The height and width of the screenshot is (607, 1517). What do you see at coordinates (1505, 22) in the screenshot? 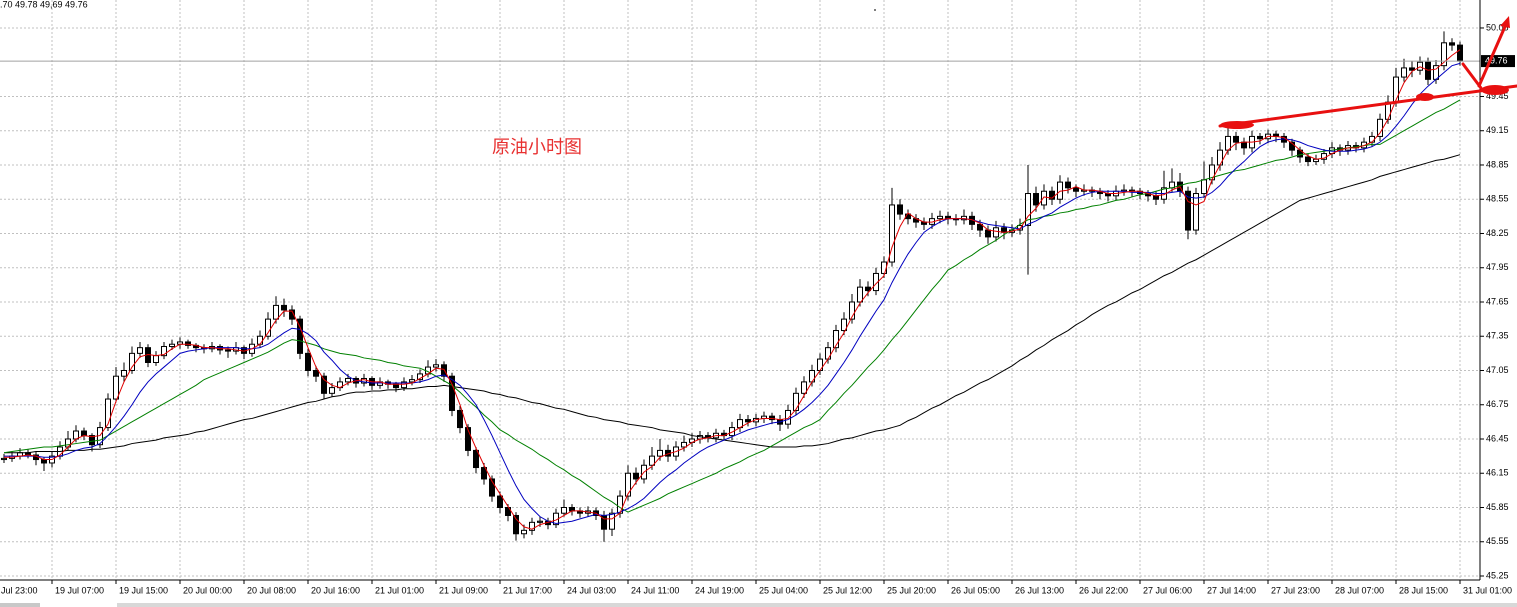
I see `arrow-head` at bounding box center [1505, 22].